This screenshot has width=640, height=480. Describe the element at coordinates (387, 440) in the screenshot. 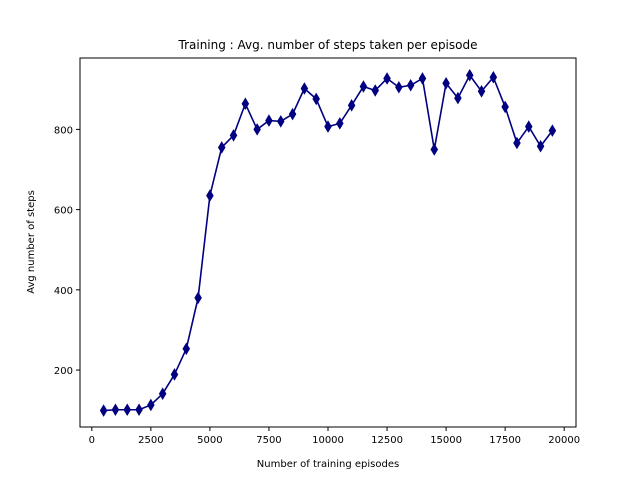

I see `x-tick-label: 12500` at that location.